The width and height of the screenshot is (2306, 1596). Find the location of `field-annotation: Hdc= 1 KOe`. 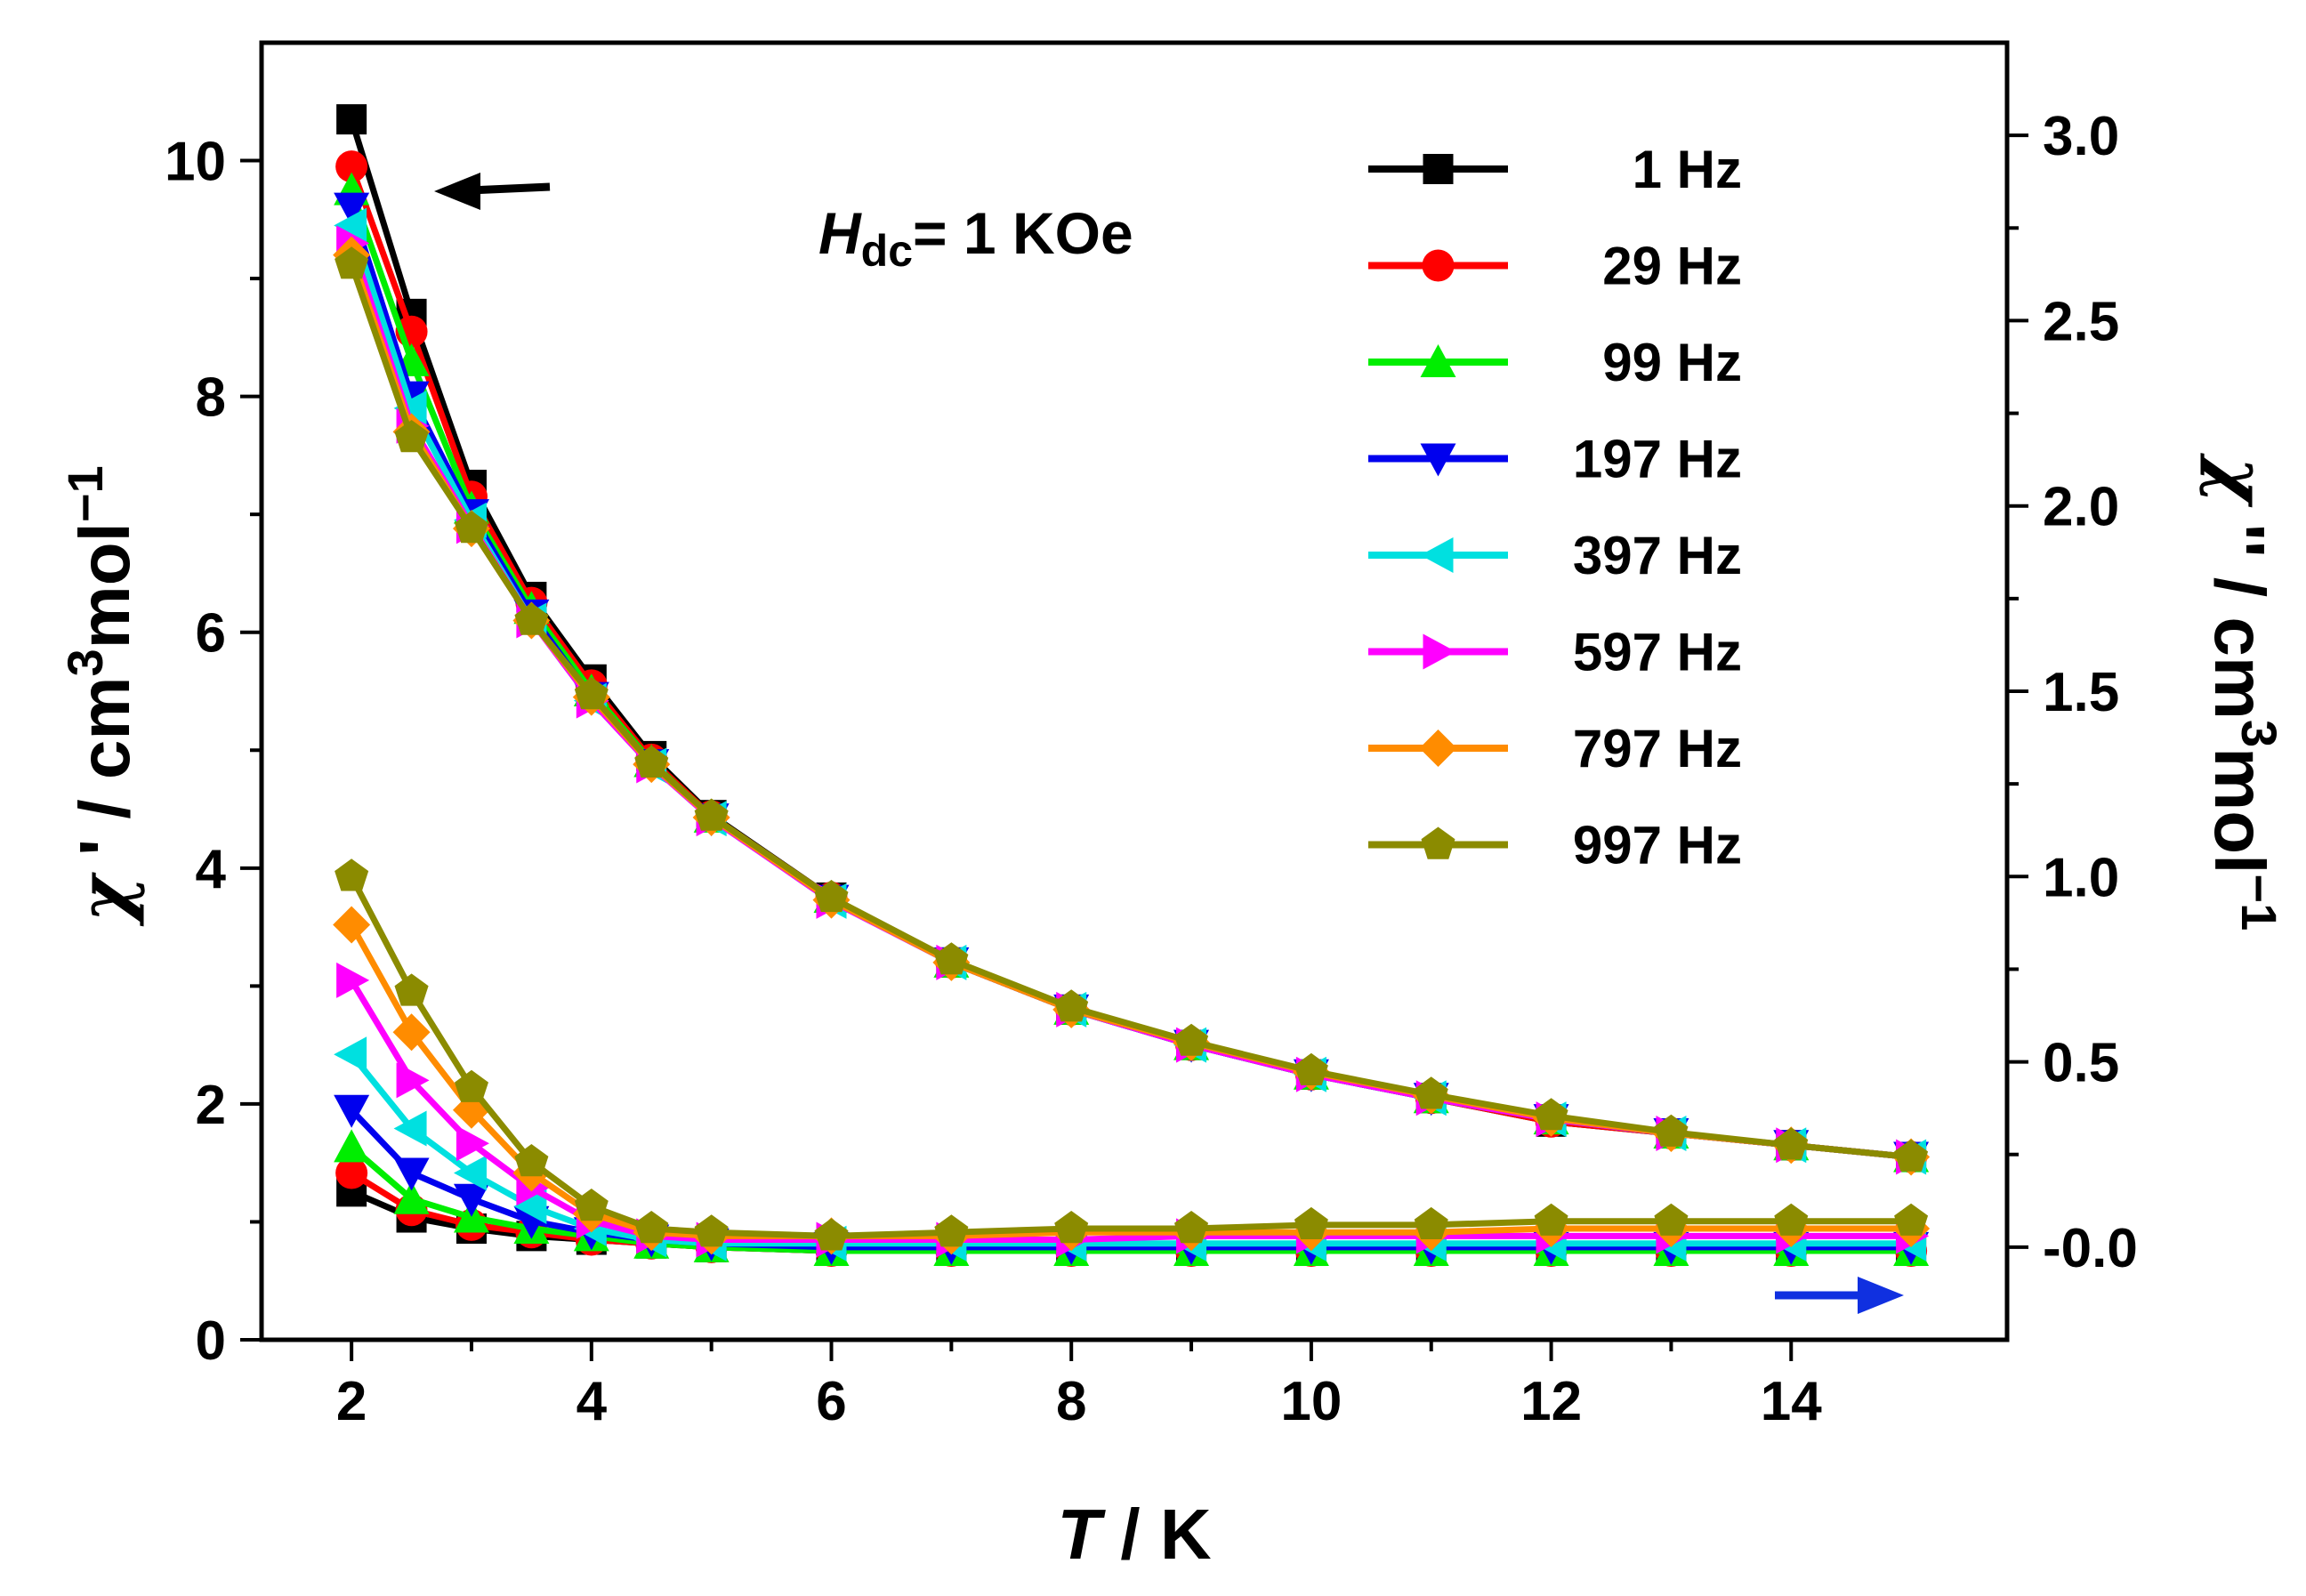

field-annotation: Hdc= 1 KOe is located at coordinates (976, 238).